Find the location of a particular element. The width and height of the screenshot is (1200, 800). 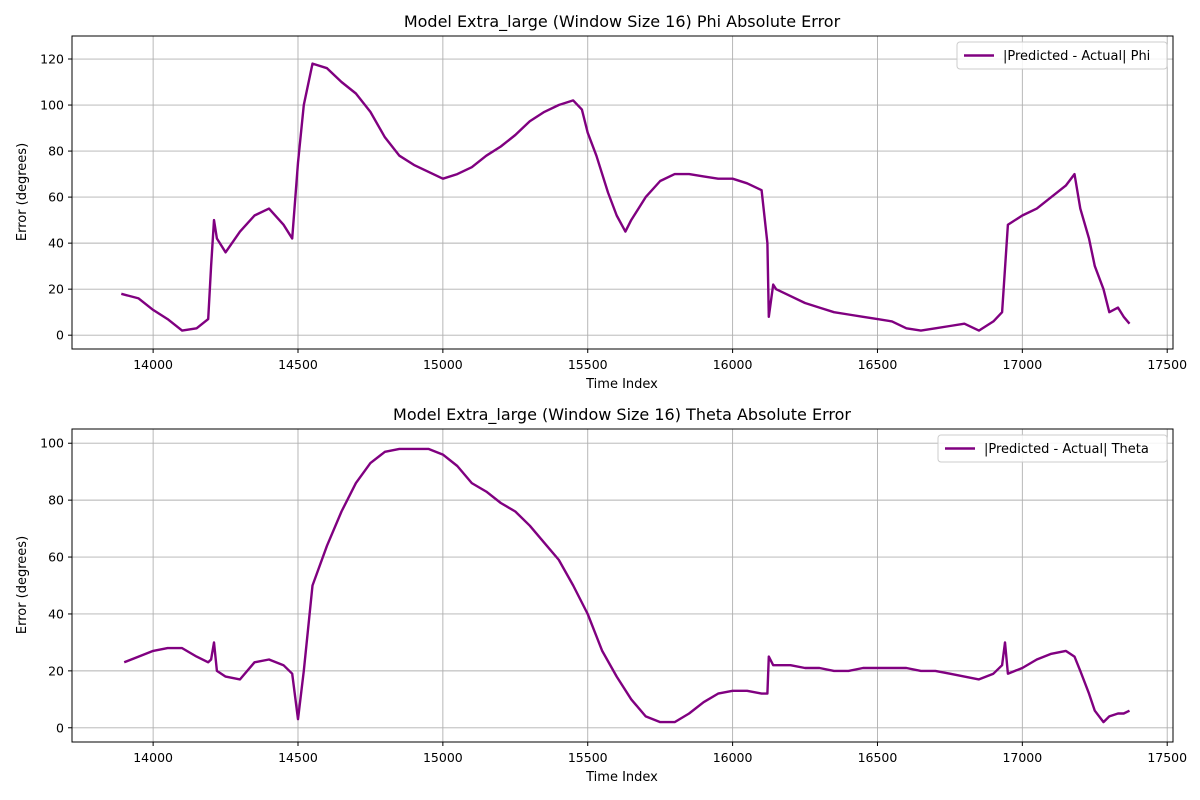

phi-y-tick-label-20: 20 is located at coordinates (56, 289).